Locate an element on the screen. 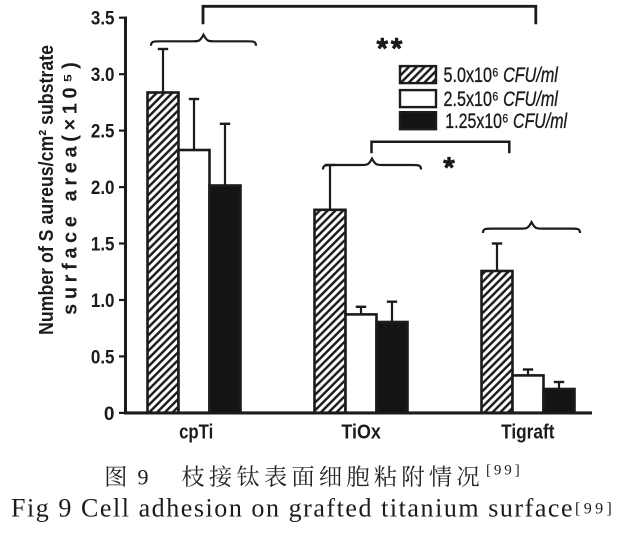 The image size is (618, 534). svg-text: 2.5 is located at coordinates (103, 132).